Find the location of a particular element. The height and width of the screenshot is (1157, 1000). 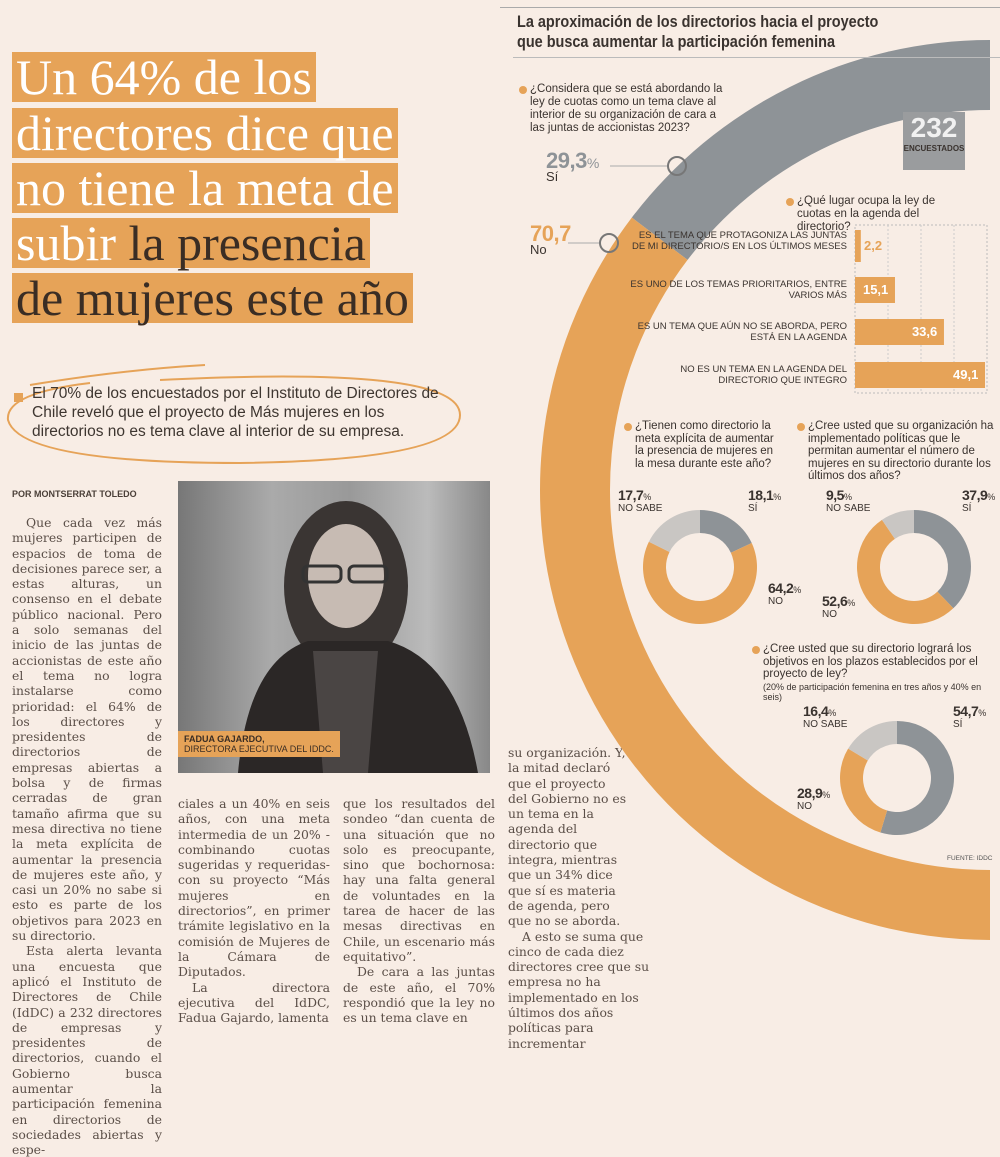

bar-value: 33,6 is located at coordinates (924, 331).